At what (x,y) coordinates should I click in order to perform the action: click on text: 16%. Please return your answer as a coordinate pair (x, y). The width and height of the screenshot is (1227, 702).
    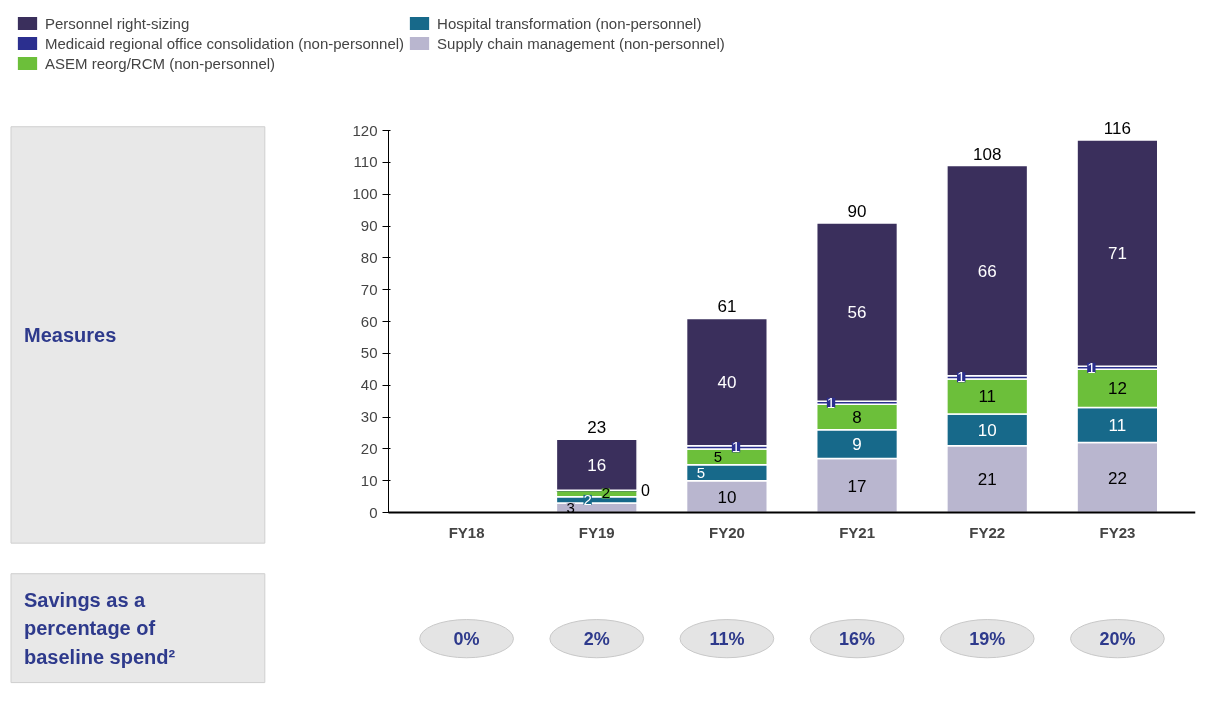
    Looking at the image, I should click on (857, 638).